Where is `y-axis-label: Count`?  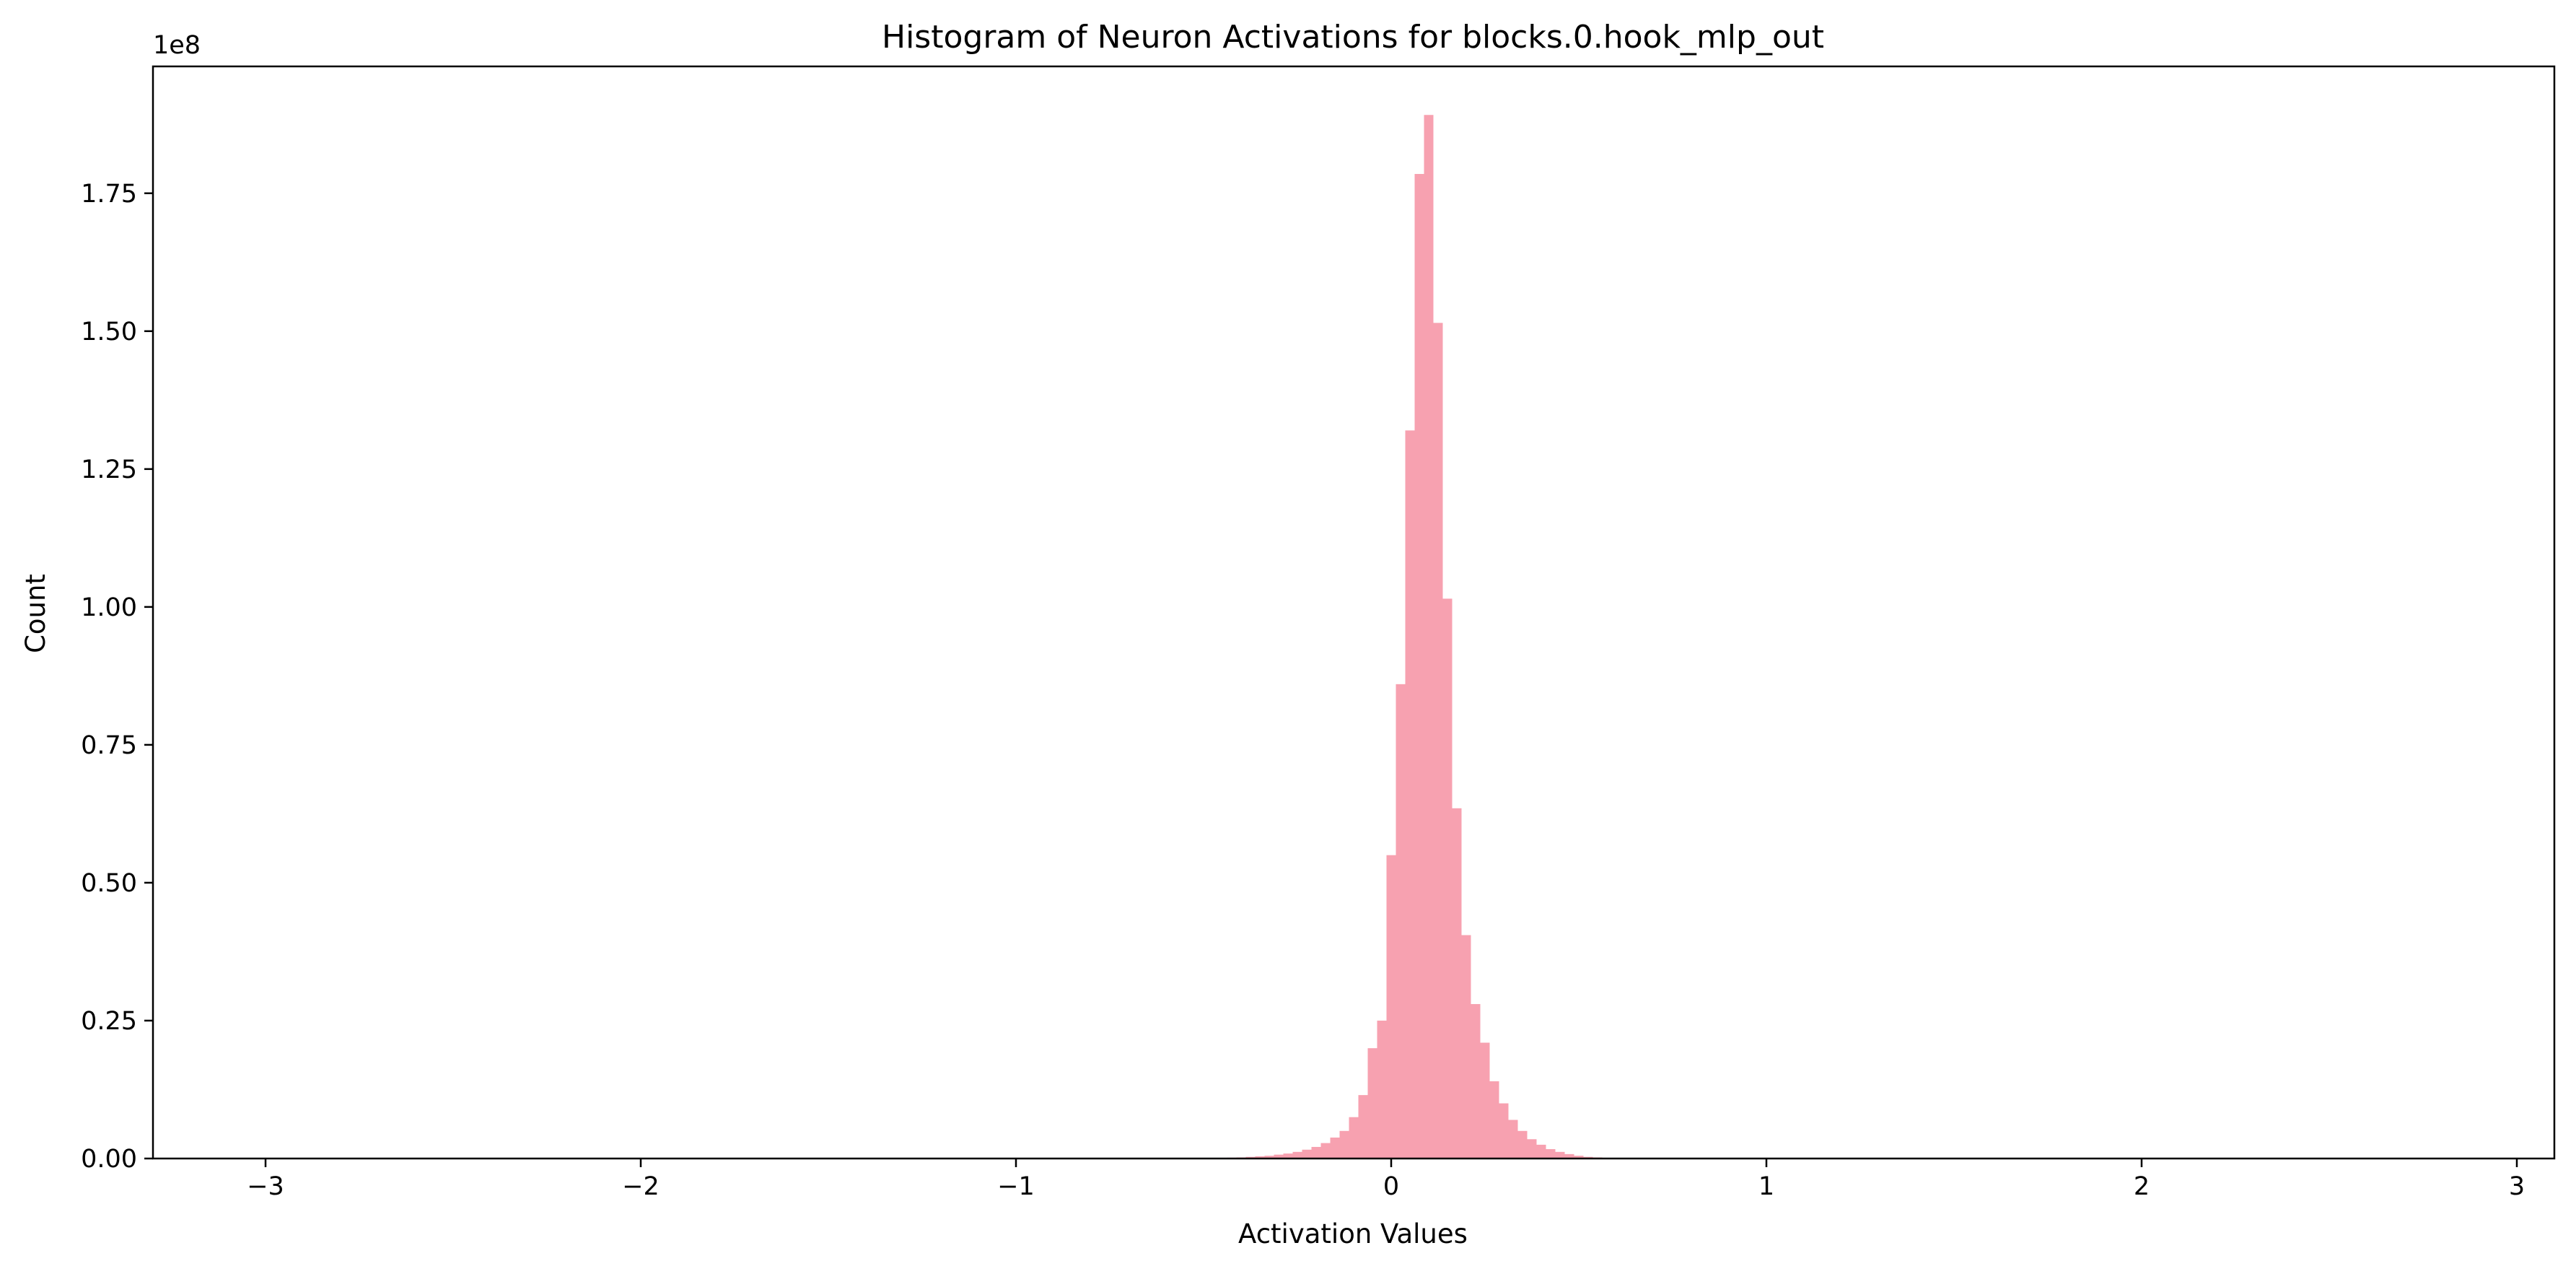
y-axis-label: Count is located at coordinates (35, 613).